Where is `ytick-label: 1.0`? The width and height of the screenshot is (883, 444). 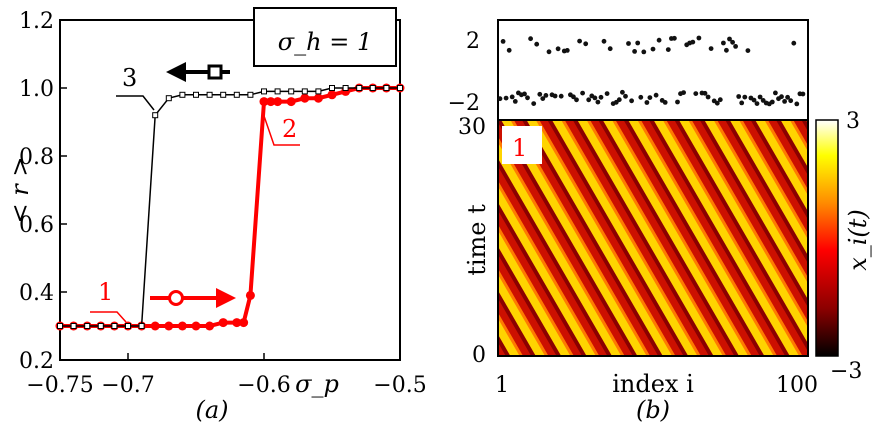 ytick-label: 1.0 is located at coordinates (36, 89).